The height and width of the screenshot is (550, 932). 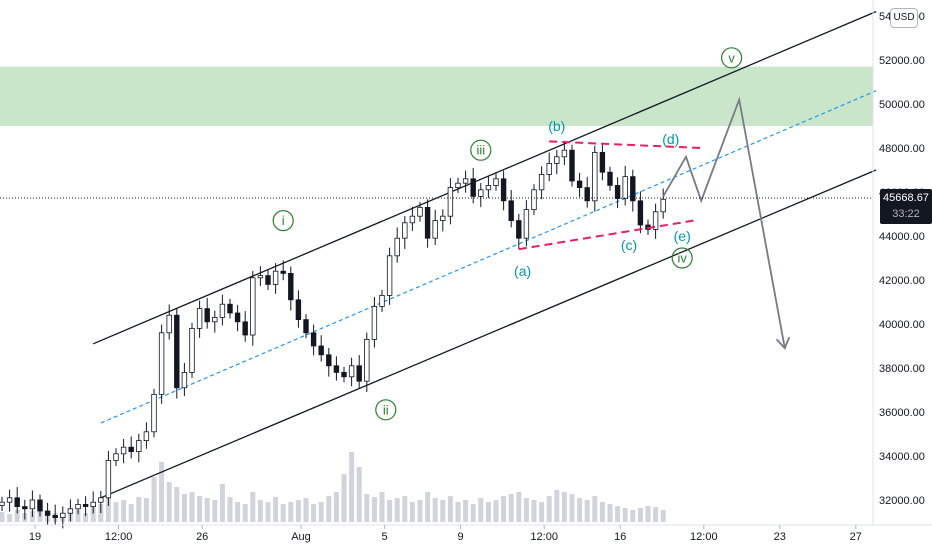 What do you see at coordinates (731, 57) in the screenshot?
I see `wave-circle-text: v` at bounding box center [731, 57].